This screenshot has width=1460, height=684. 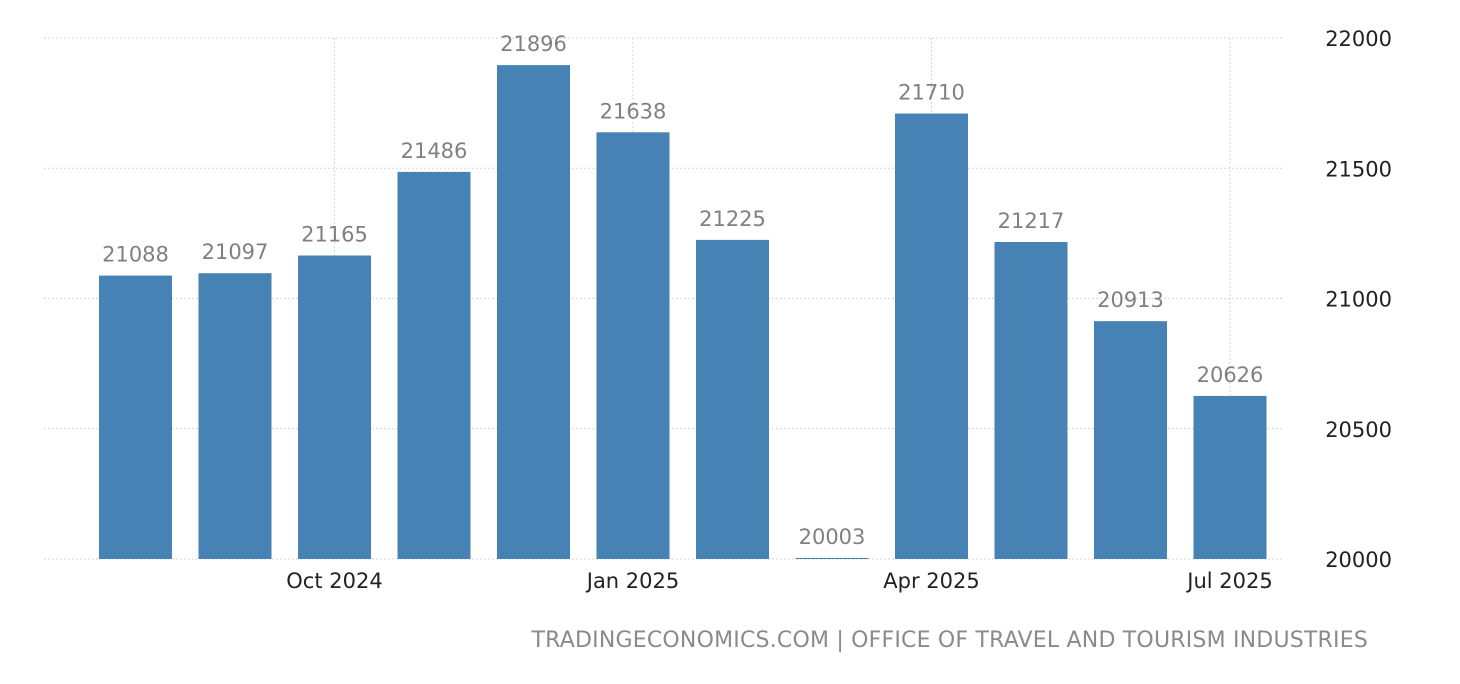 What do you see at coordinates (135, 255) in the screenshot?
I see `bar-value-label: 21088` at bounding box center [135, 255].